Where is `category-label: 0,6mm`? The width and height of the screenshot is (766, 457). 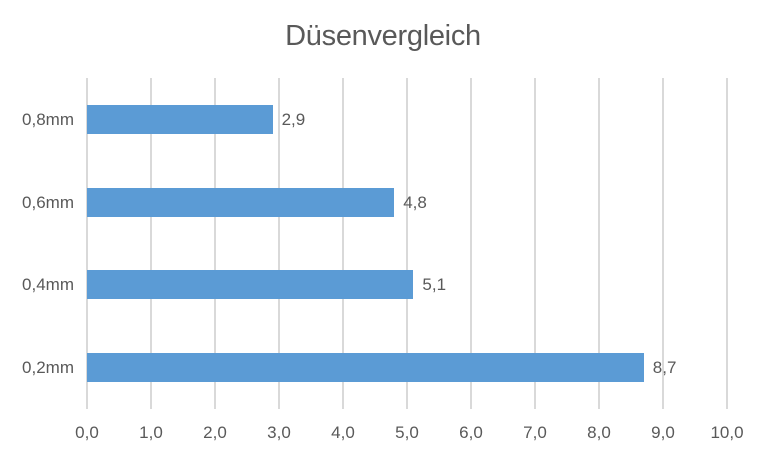 category-label: 0,6mm is located at coordinates (48, 202).